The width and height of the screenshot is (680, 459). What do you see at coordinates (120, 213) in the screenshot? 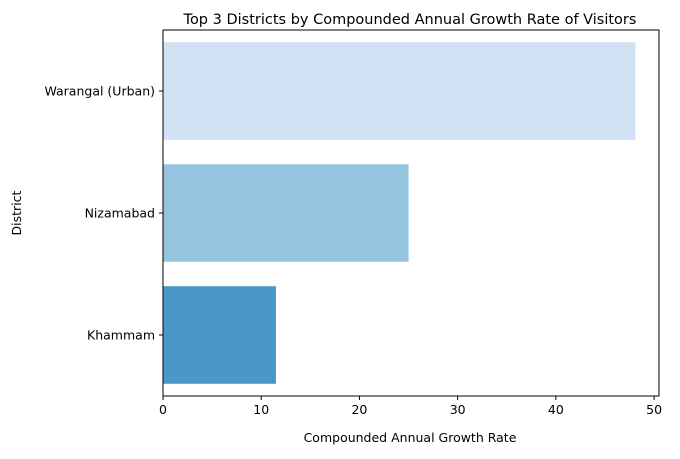
I see `y-tick-label-1: Nizamabad` at bounding box center [120, 213].